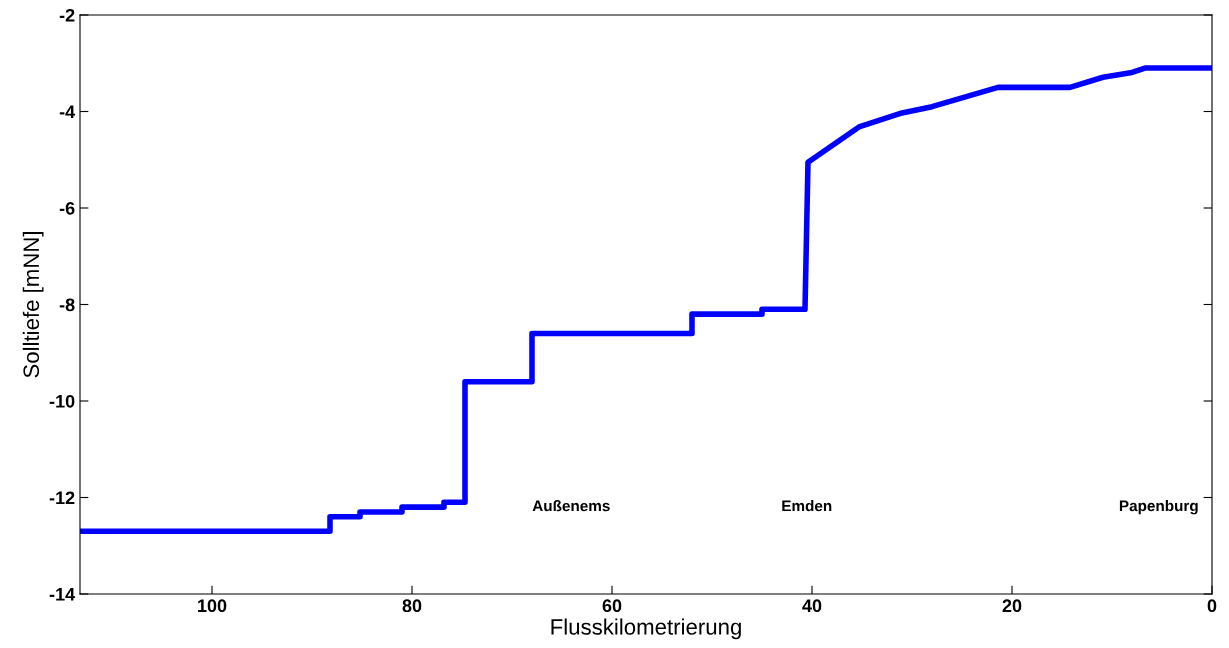 The height and width of the screenshot is (648, 1229). Describe the element at coordinates (807, 506) in the screenshot. I see `annotation: Emden` at that location.